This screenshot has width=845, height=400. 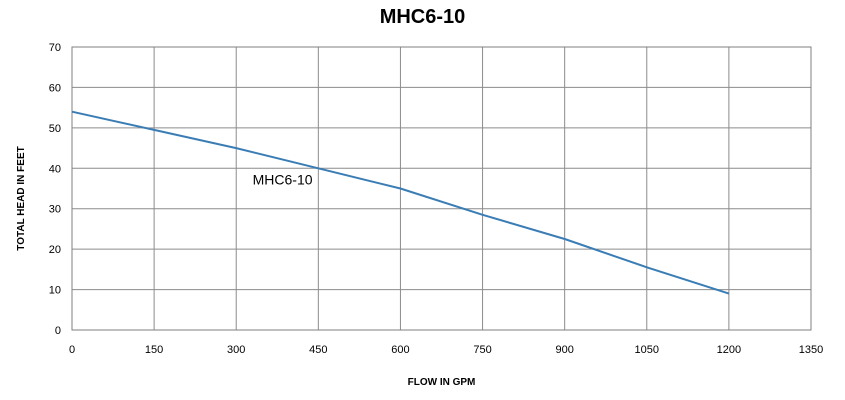 I want to click on chart-title: MHC6-10, so click(x=422, y=17).